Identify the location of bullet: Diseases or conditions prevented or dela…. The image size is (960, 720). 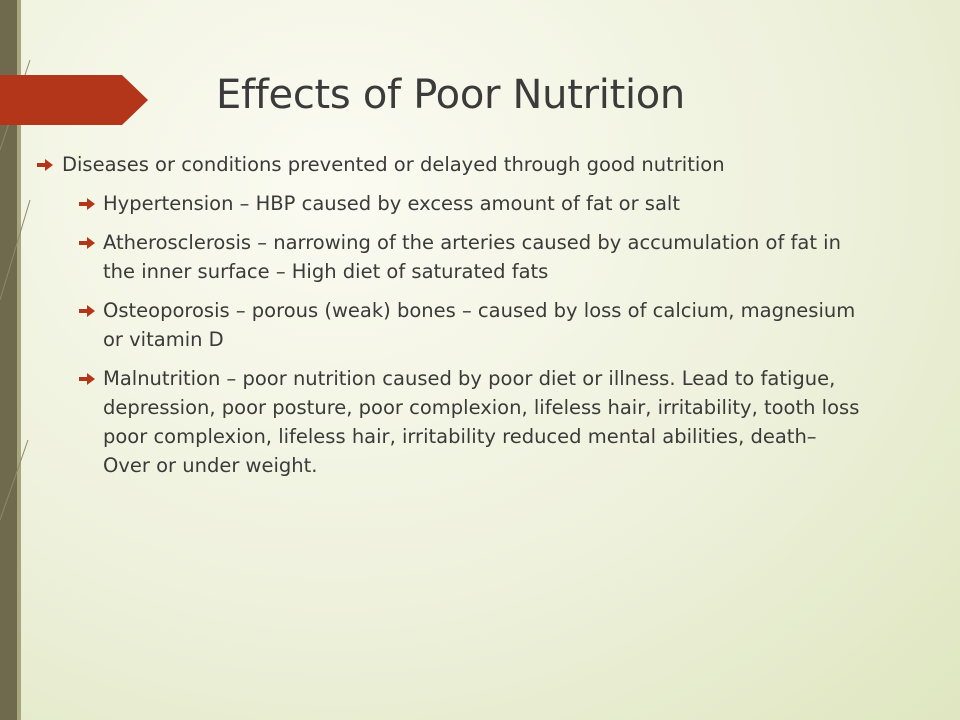
(439, 164).